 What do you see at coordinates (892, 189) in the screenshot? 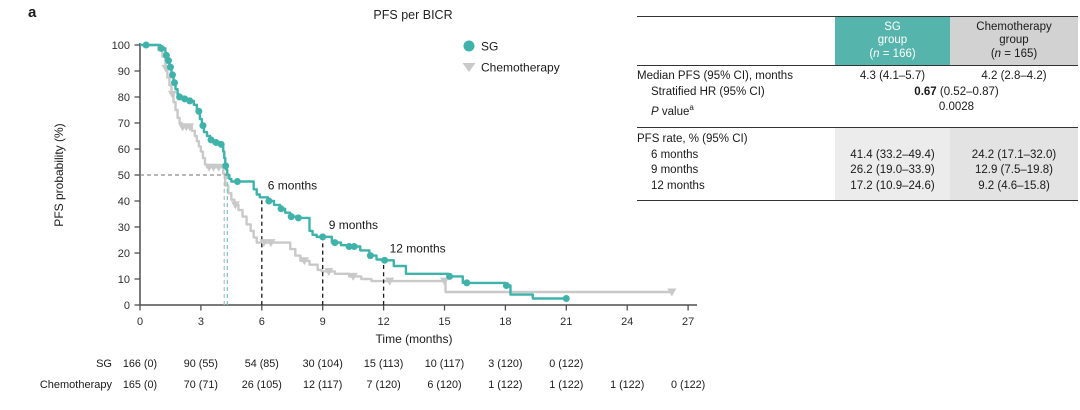
I see `rate-12mo-sg-value: 17.2 (10.9–24.6)` at bounding box center [892, 189].